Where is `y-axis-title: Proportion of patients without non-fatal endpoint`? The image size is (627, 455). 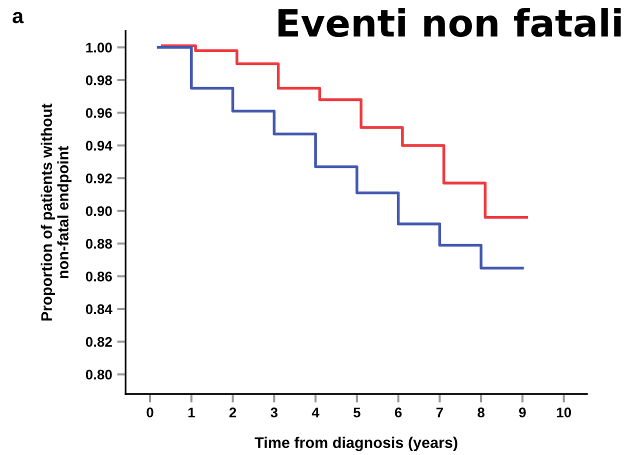 y-axis-title: Proportion of patients without non-fatal endpoint is located at coordinates (56, 212).